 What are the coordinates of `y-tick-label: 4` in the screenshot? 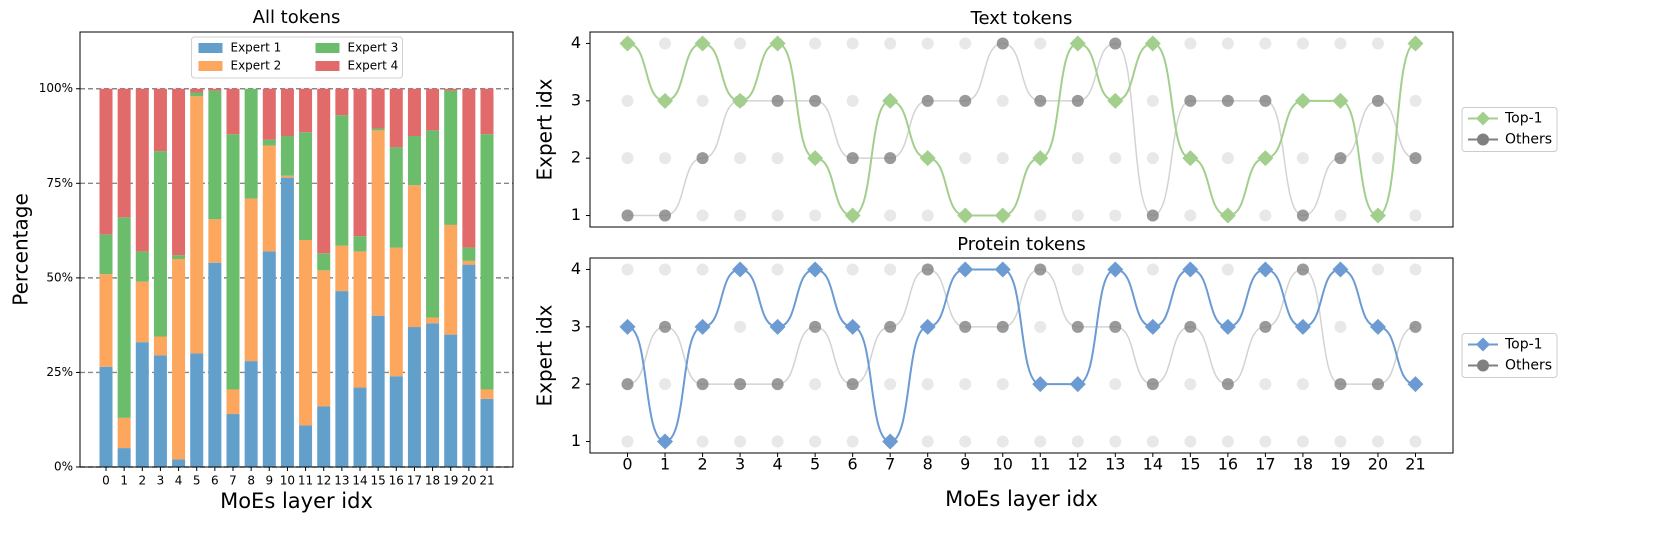 It's located at (576, 268).